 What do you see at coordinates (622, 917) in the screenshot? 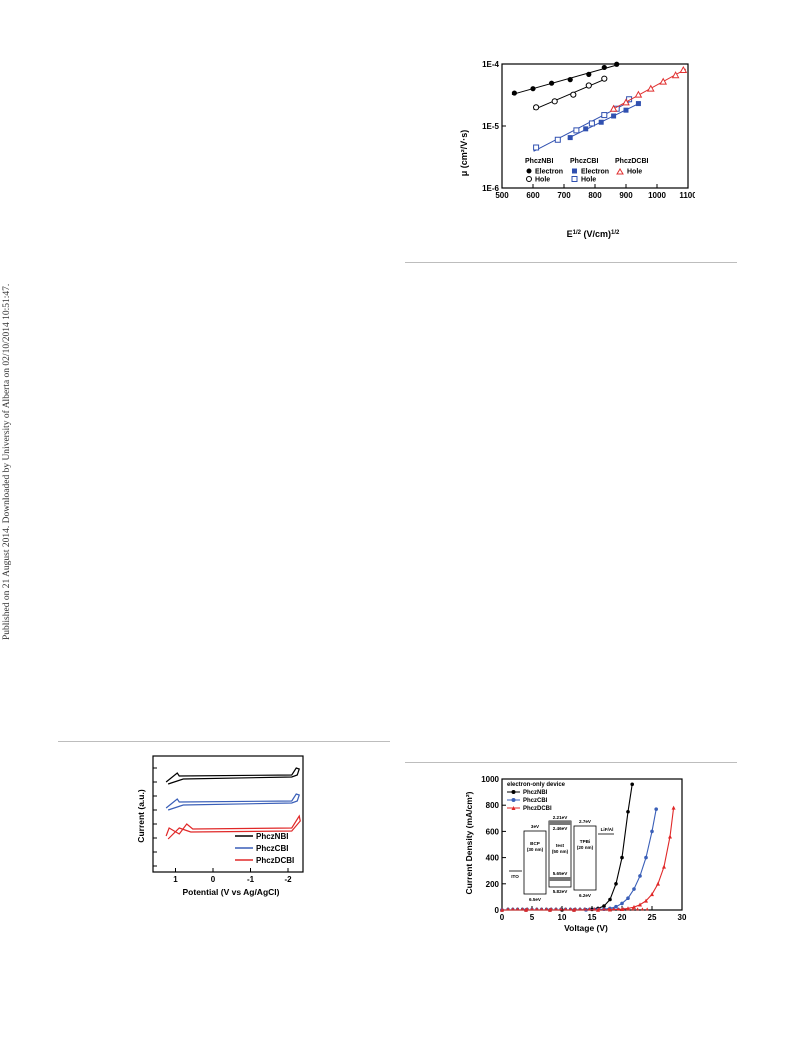
I see `jv-xtick: 20` at bounding box center [622, 917].